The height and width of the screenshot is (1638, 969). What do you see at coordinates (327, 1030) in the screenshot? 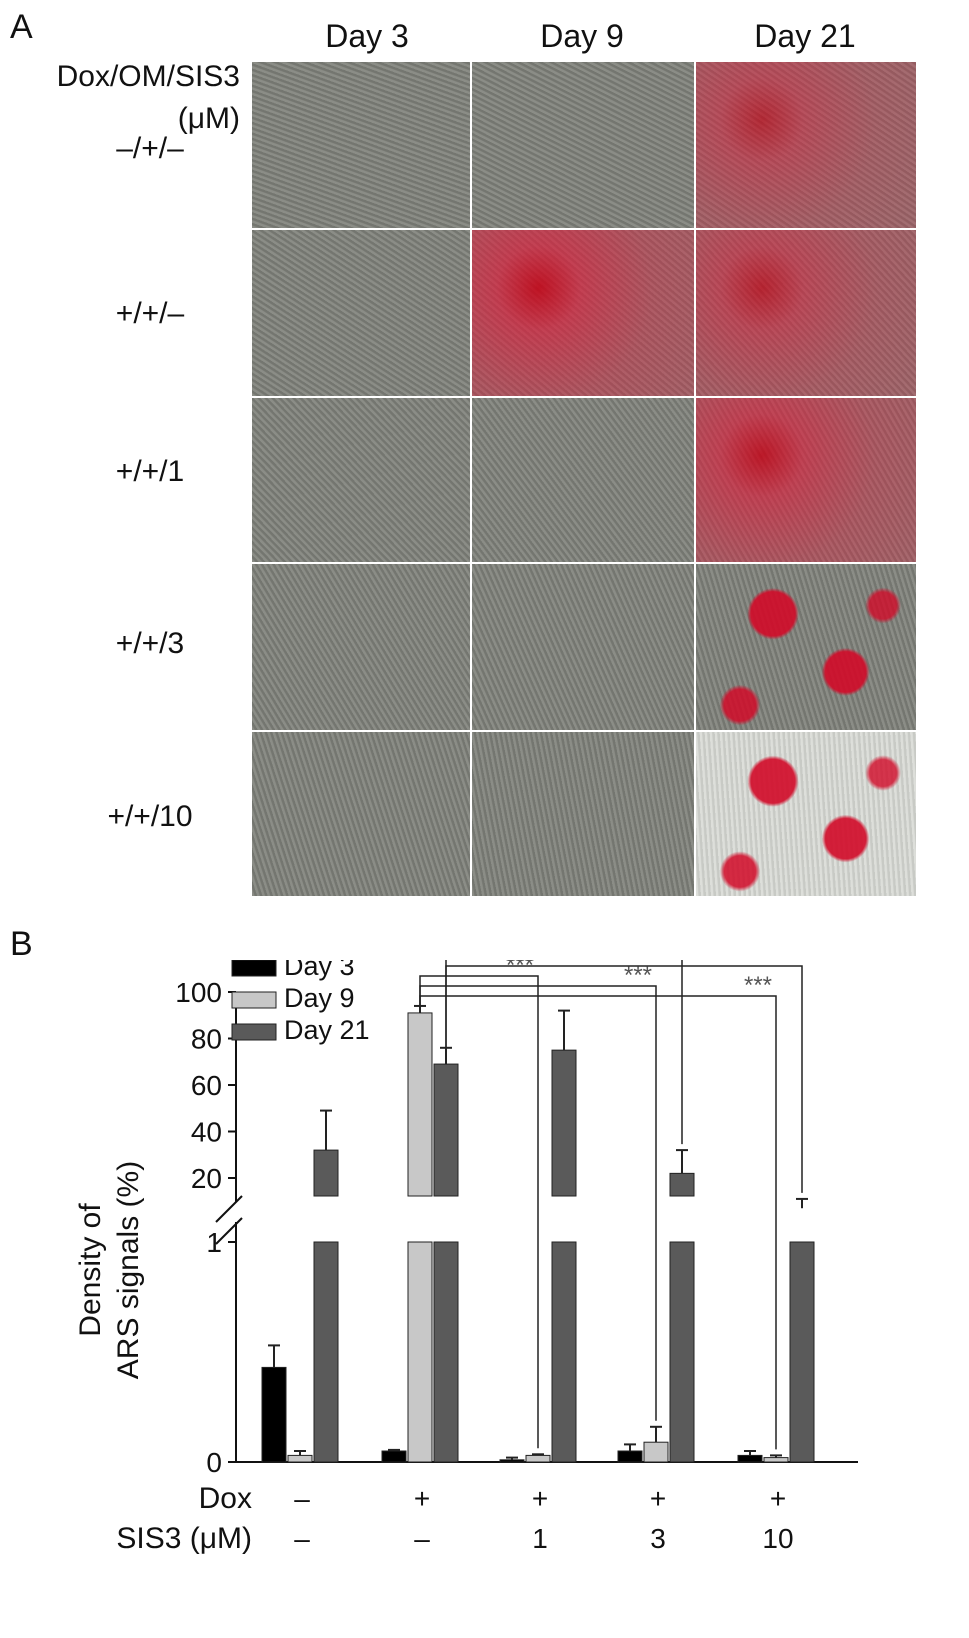
I see `legend-label: Day 21` at bounding box center [327, 1030].